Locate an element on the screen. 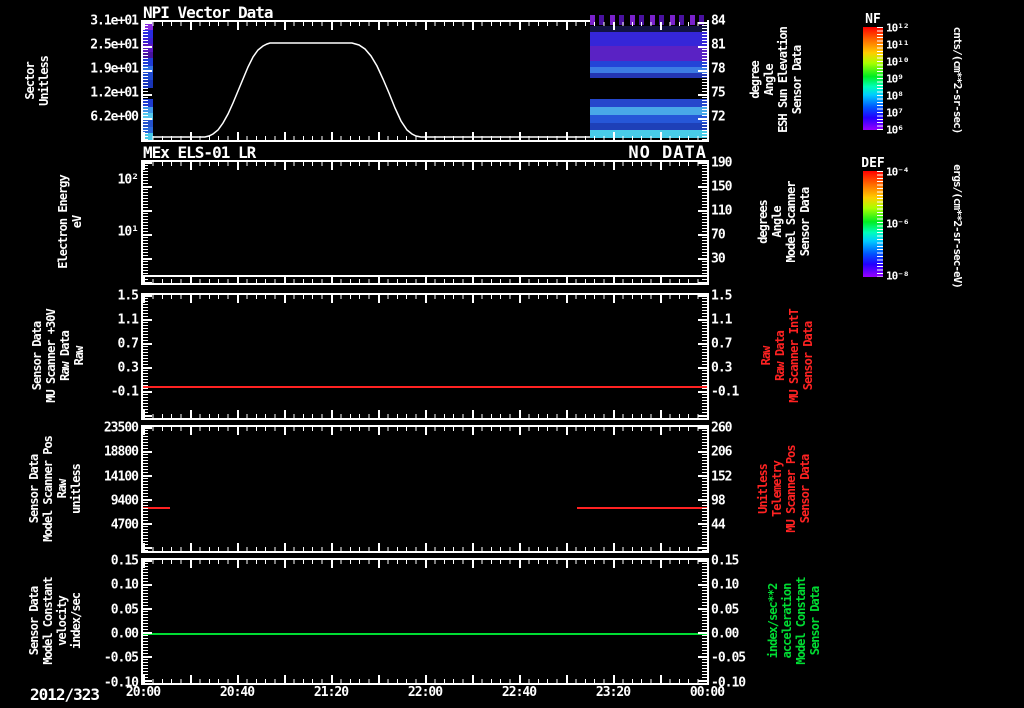 The height and width of the screenshot is (708, 1024). panel2-title: MEx ELS-01 LR is located at coordinates (199, 152).